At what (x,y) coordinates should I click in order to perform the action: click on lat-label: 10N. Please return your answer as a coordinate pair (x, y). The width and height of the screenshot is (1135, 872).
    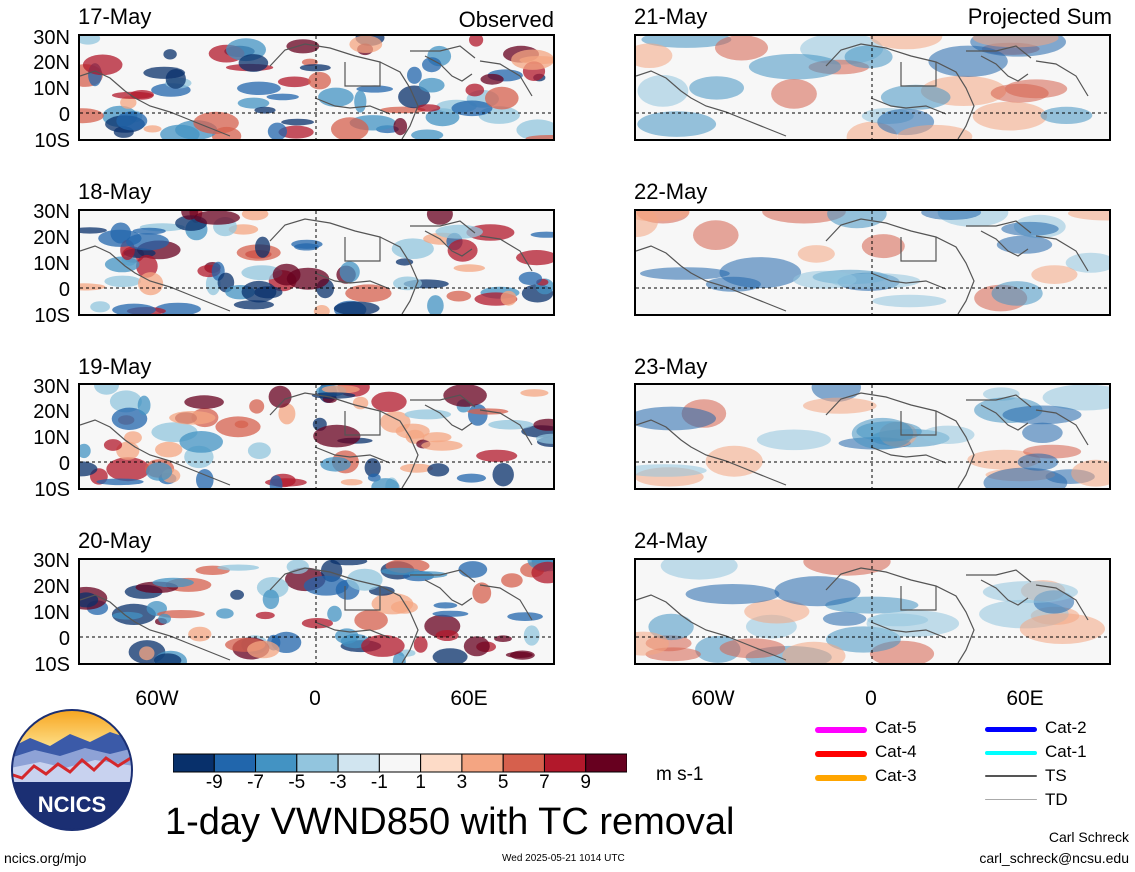
    Looking at the image, I should click on (51, 438).